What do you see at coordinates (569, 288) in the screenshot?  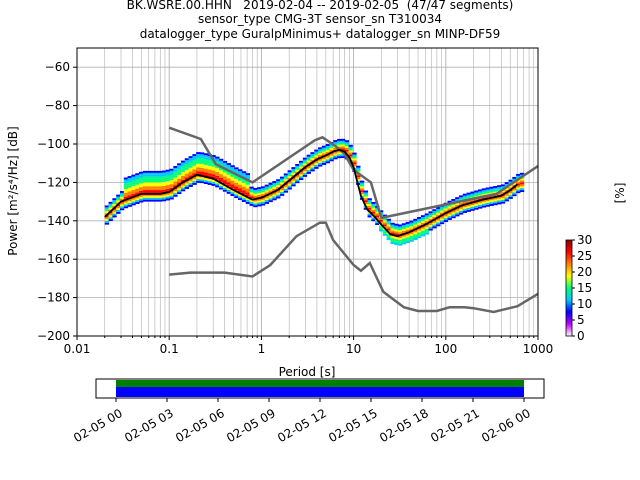 I see `colorbar-bar` at bounding box center [569, 288].